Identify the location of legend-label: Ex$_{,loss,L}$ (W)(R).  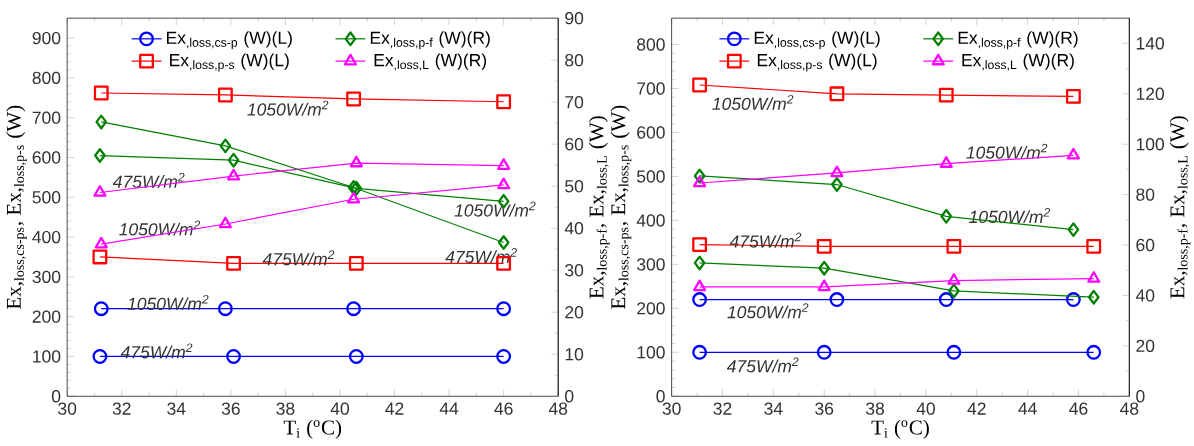
(1018, 62).